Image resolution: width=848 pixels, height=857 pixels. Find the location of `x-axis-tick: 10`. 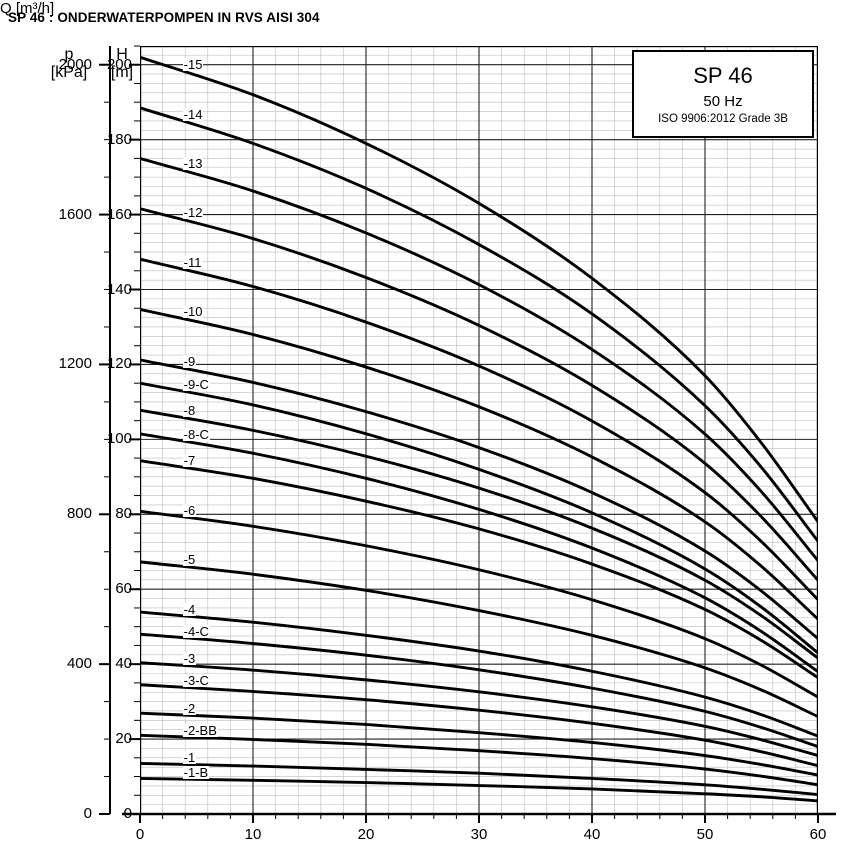

x-axis-tick: 10 is located at coordinates (253, 834).